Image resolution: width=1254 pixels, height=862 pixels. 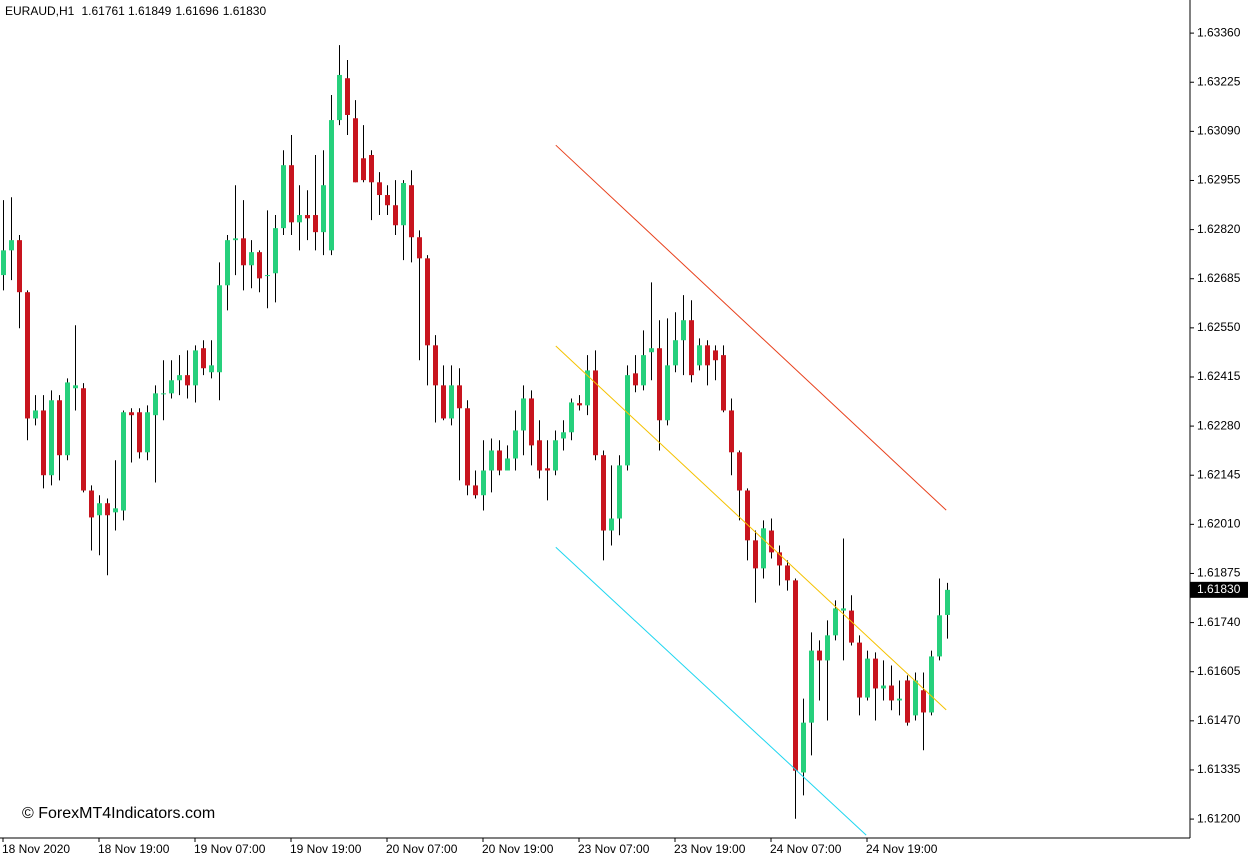 I want to click on y-tick-label: 1.61605, so click(x=1219, y=671).